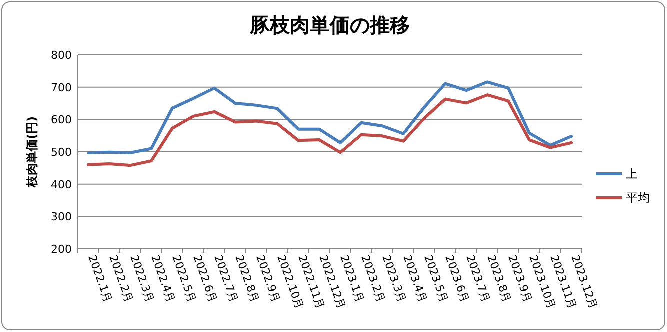 The width and height of the screenshot is (667, 332). What do you see at coordinates (329, 25) in the screenshot?
I see `chart-title: 豚枝肉単価の推移` at bounding box center [329, 25].